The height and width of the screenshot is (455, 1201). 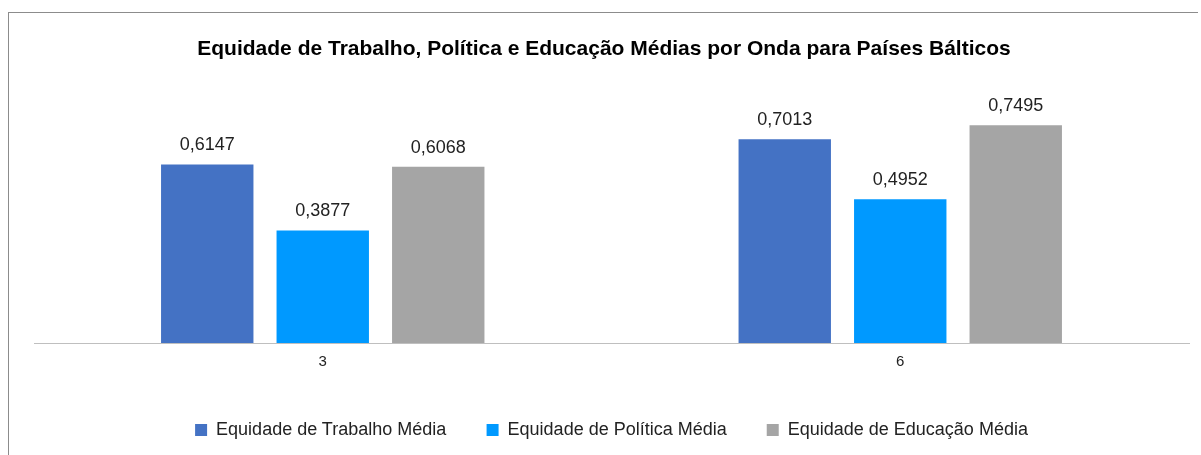 What do you see at coordinates (900, 179) in the screenshot?
I see `data-label: 0,4952` at bounding box center [900, 179].